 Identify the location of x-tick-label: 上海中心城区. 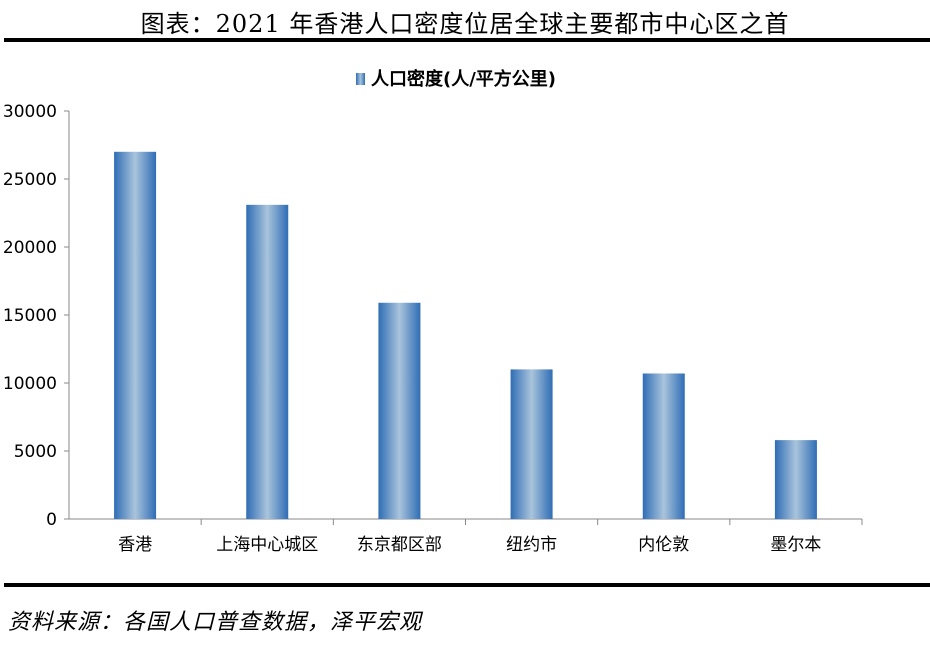
(267, 545).